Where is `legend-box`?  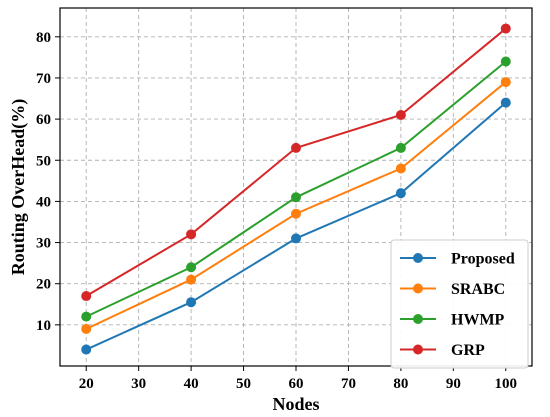 legend-box is located at coordinates (459, 304).